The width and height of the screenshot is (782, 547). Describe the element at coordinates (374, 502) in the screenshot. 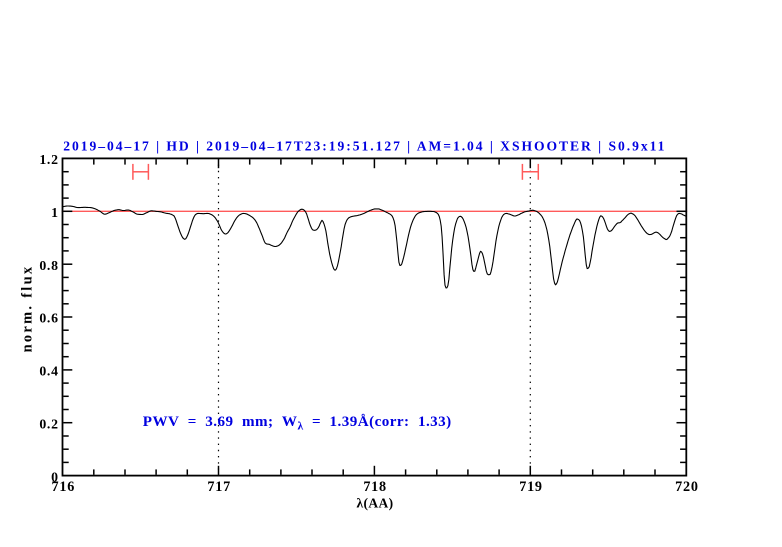

I see `svg-text: λ(AA)` at that location.